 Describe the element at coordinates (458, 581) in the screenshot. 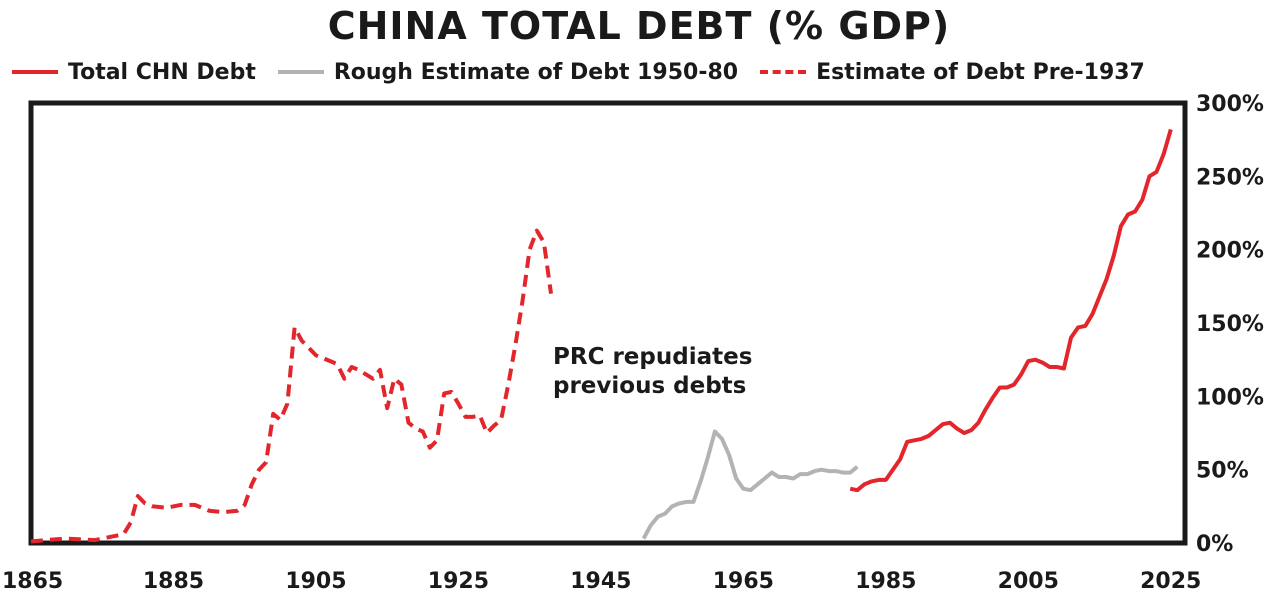

I see `x-tick-label: 1925` at that location.